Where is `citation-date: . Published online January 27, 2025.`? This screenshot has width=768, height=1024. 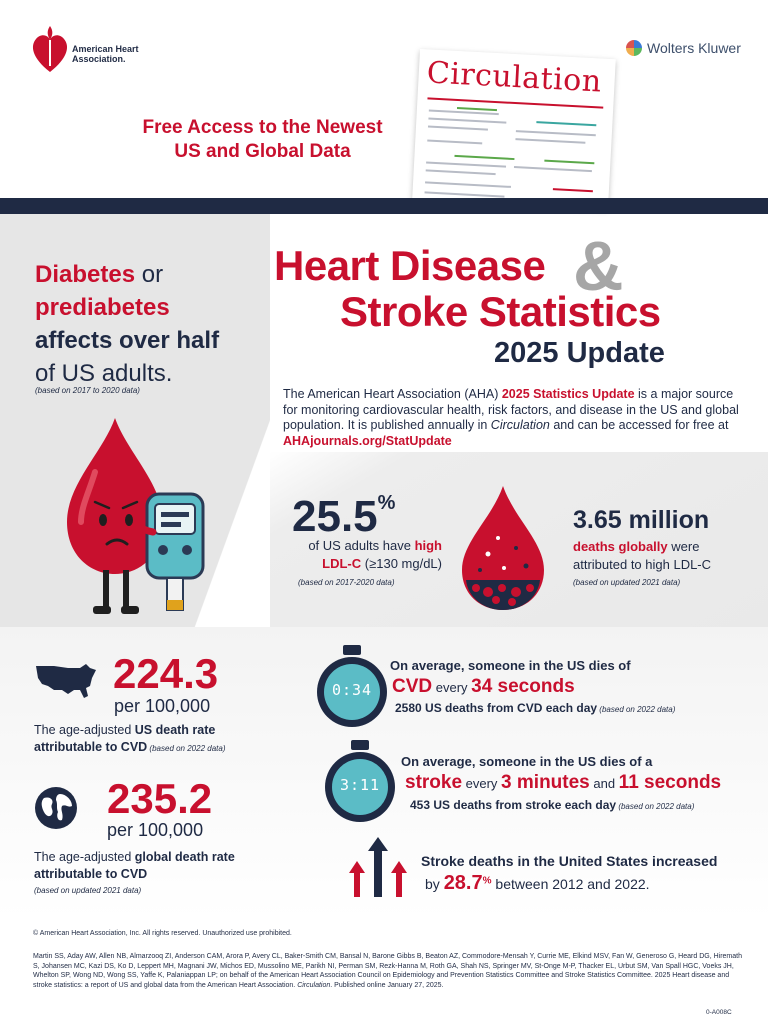 citation-date: . Published online January 27, 2025. is located at coordinates (387, 985).